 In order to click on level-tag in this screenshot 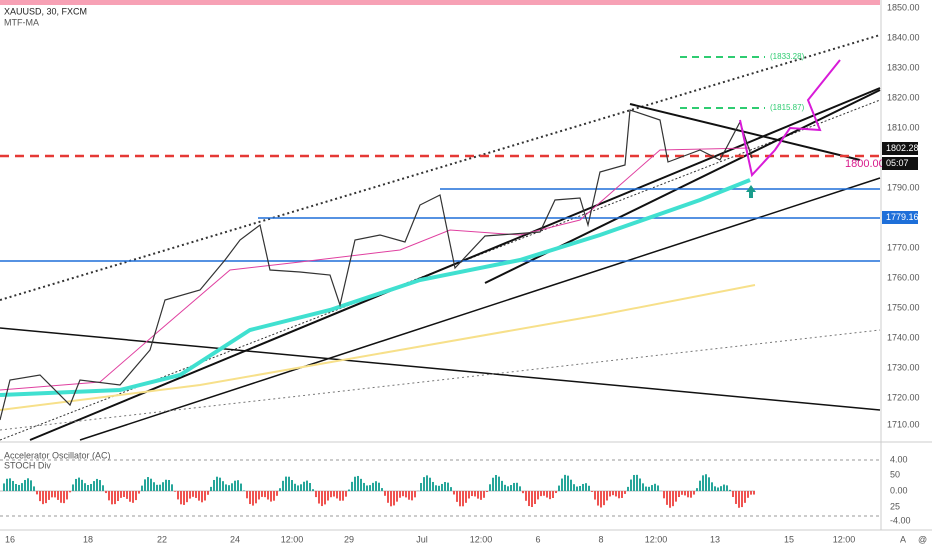, I will do `click(900, 217)`.